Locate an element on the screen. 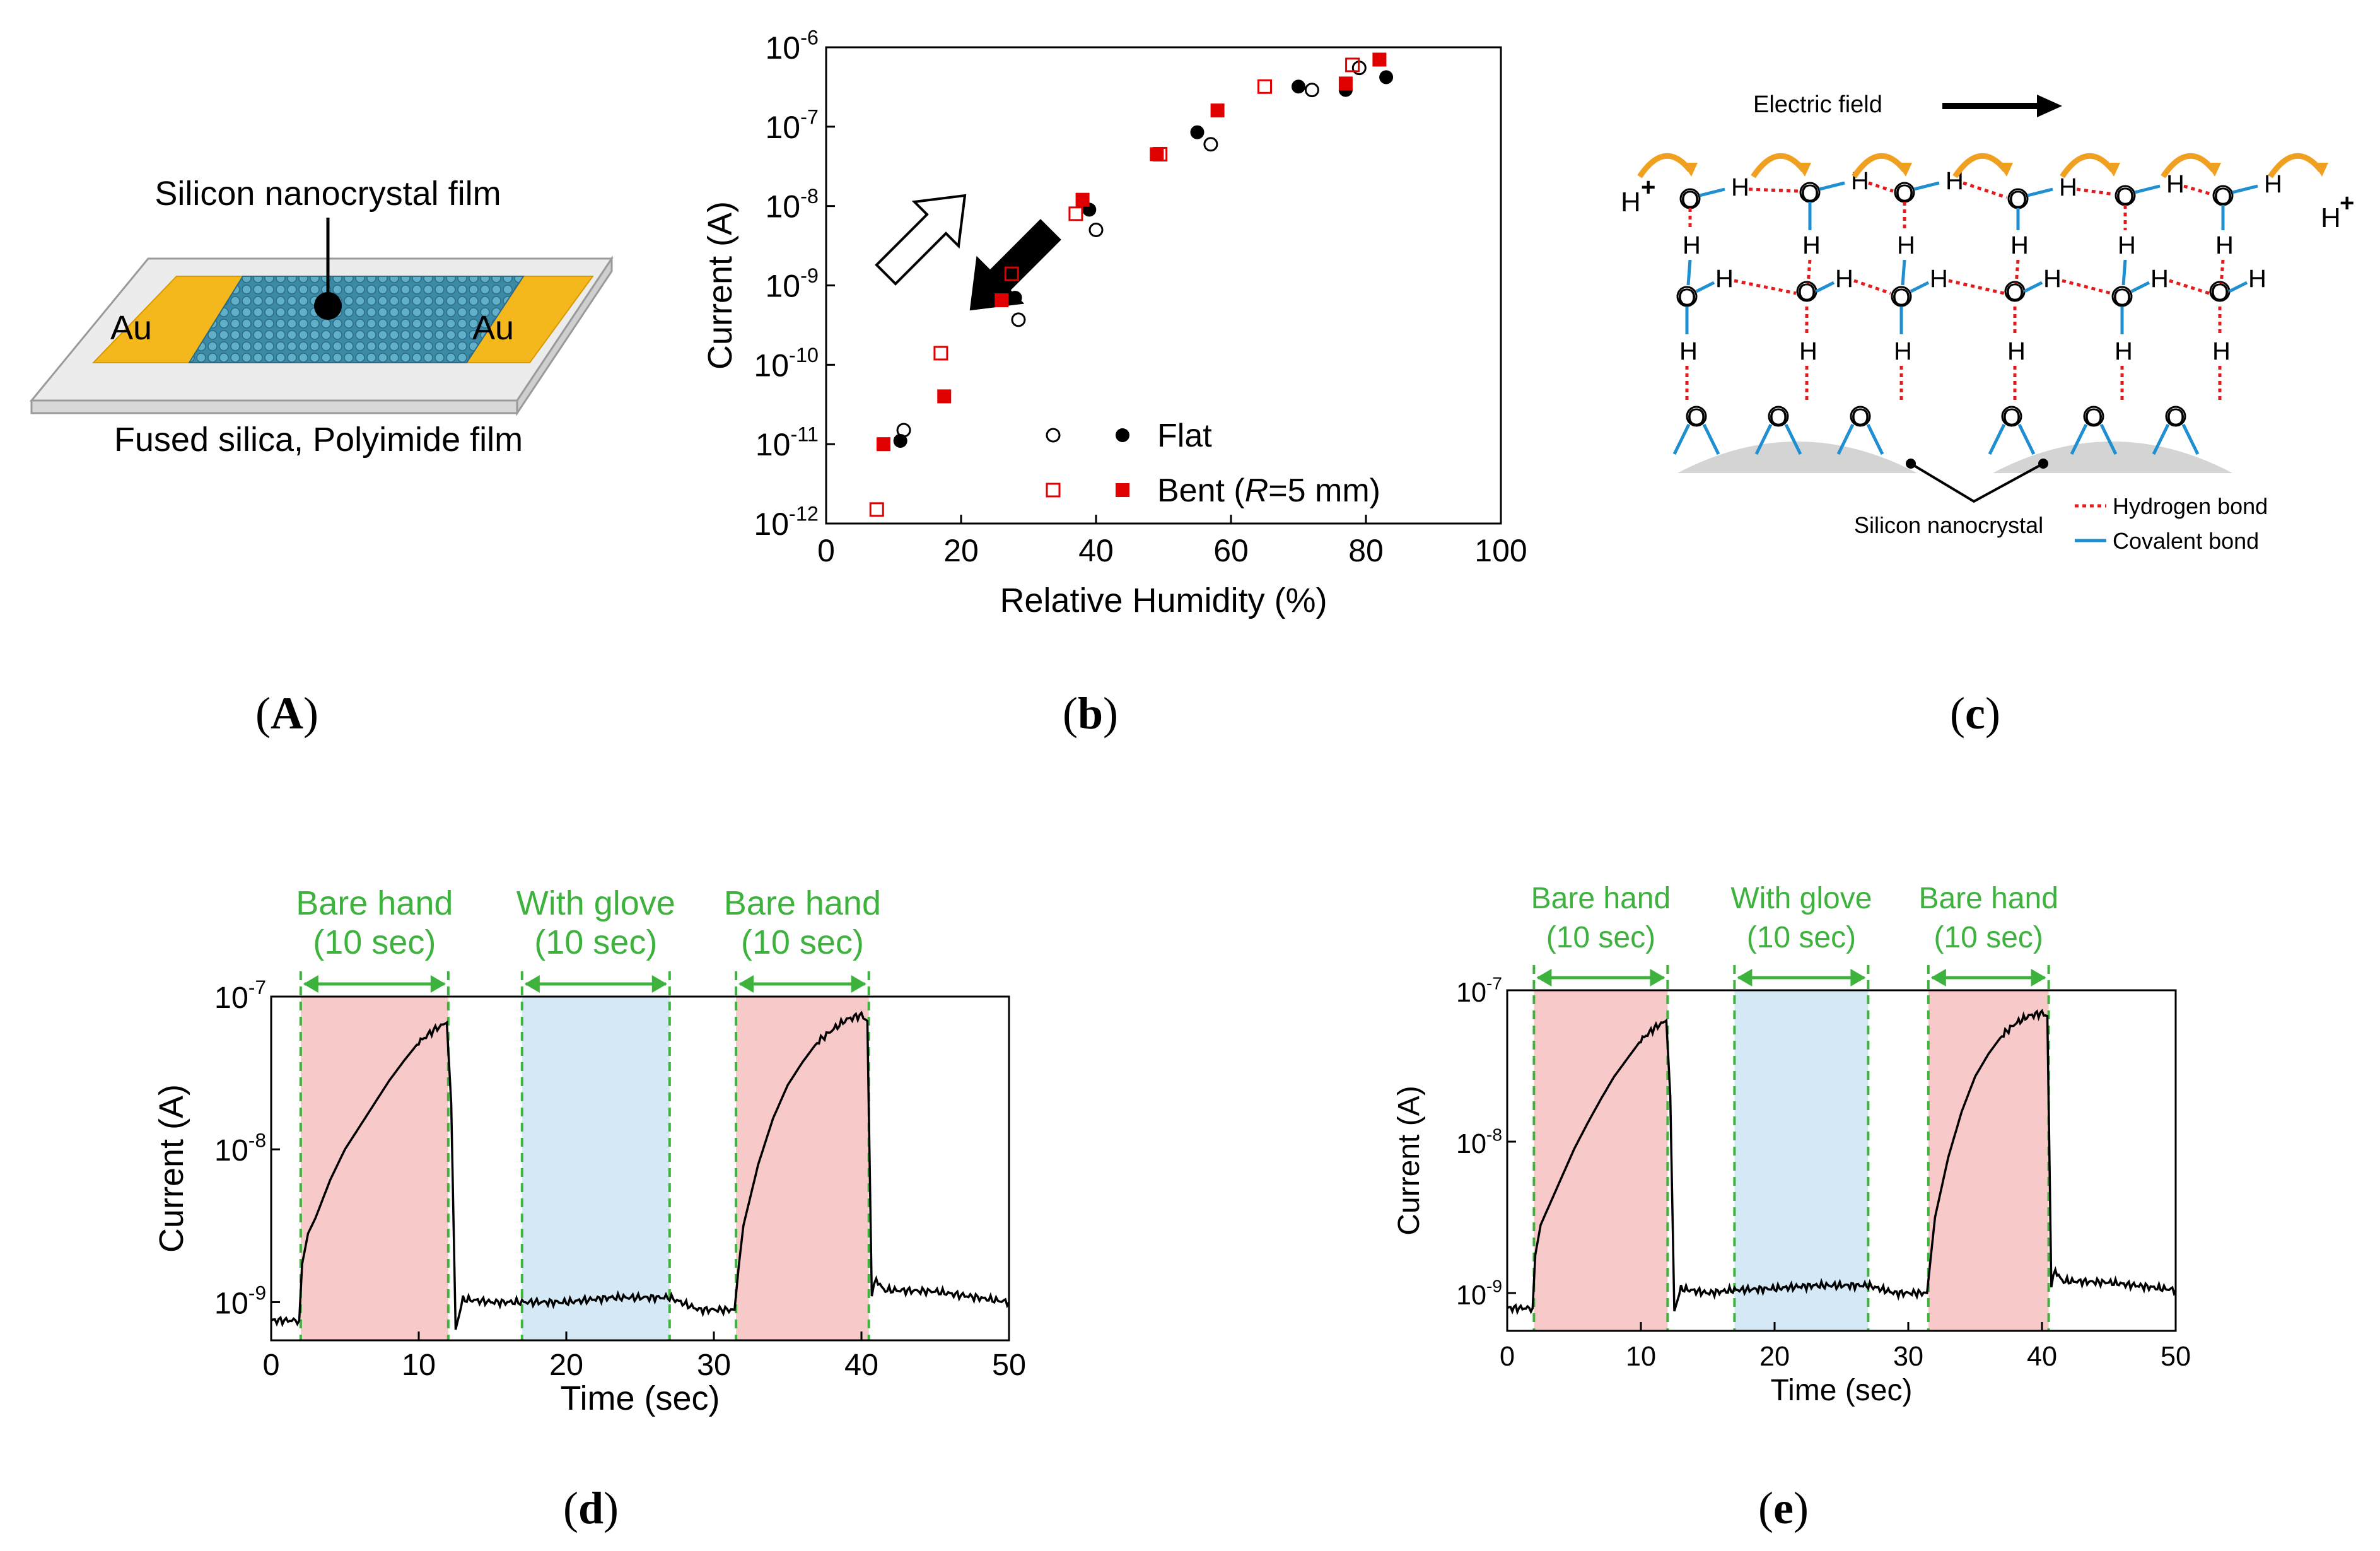  nanocrystal-label: Silicon nanocrystal is located at coordinates (1948, 525).